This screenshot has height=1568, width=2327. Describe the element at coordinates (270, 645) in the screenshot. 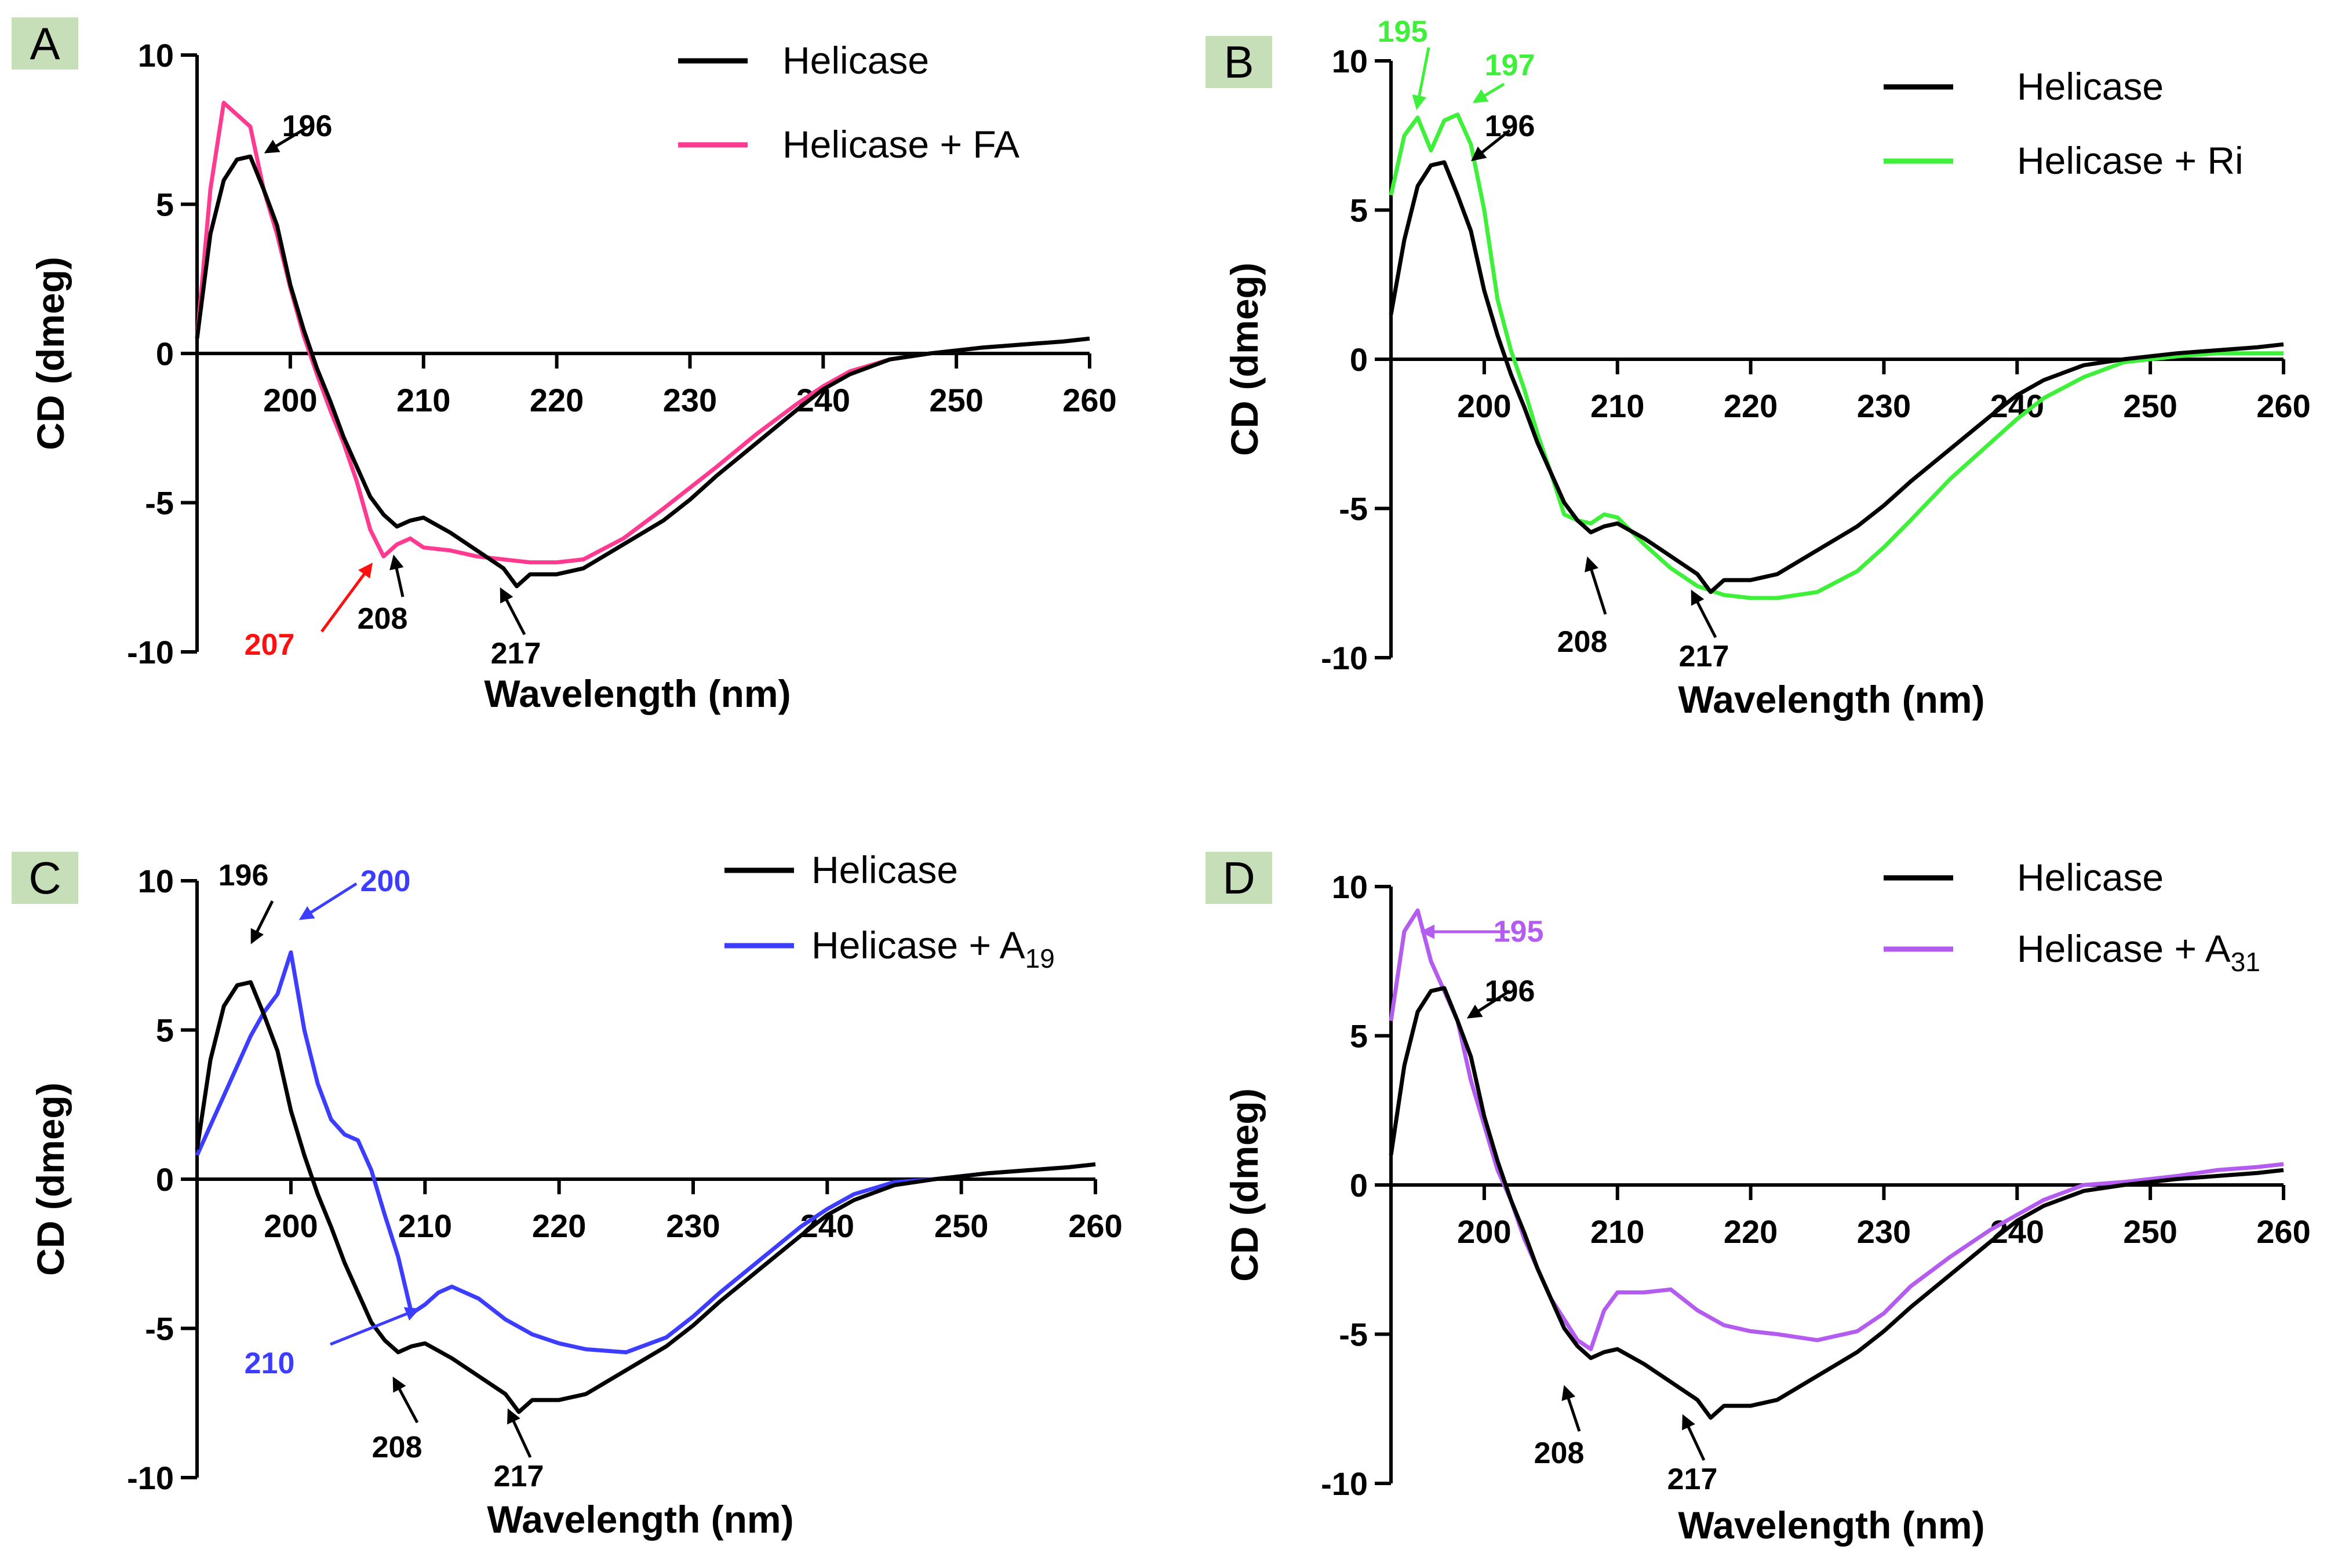

I see `annotation-label: 207` at that location.